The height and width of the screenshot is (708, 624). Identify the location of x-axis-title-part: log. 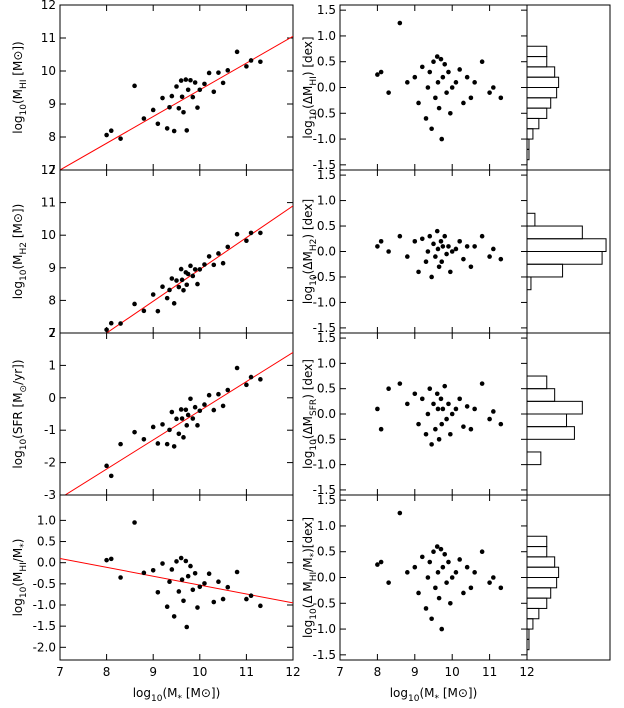
(142, 693).